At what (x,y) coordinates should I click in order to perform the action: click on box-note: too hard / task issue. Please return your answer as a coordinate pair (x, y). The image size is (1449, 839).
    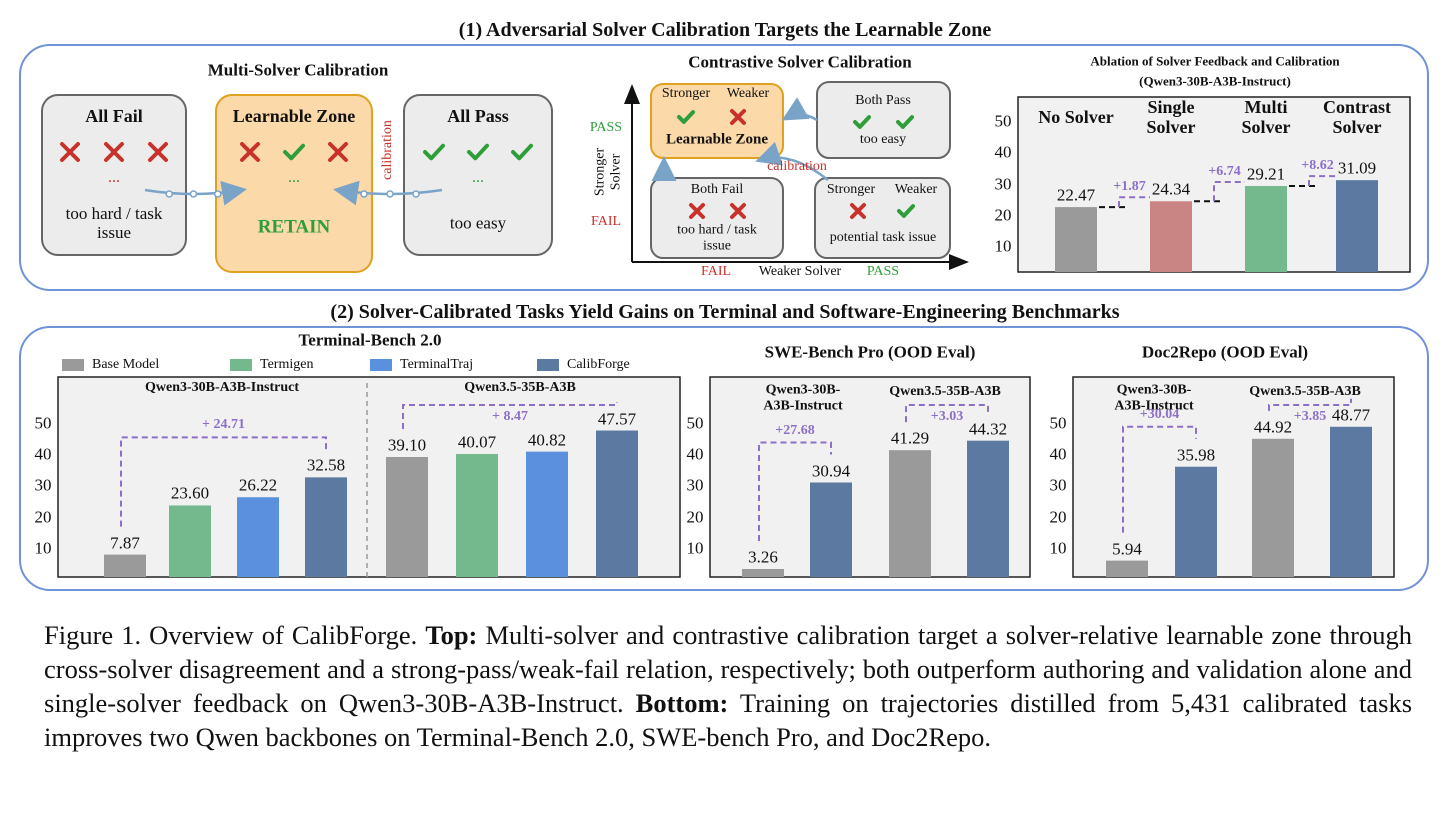
    Looking at the image, I should click on (114, 222).